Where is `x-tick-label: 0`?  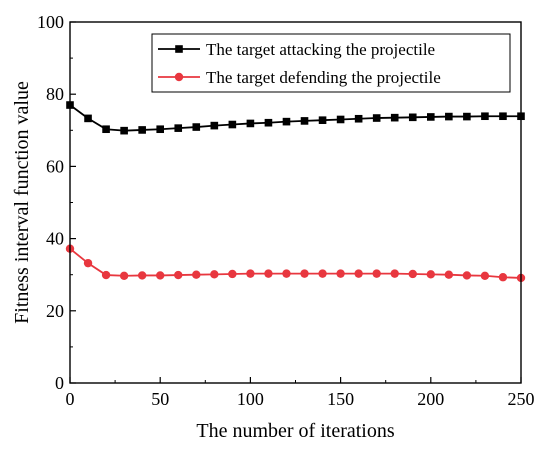
x-tick-label: 0 is located at coordinates (70, 399).